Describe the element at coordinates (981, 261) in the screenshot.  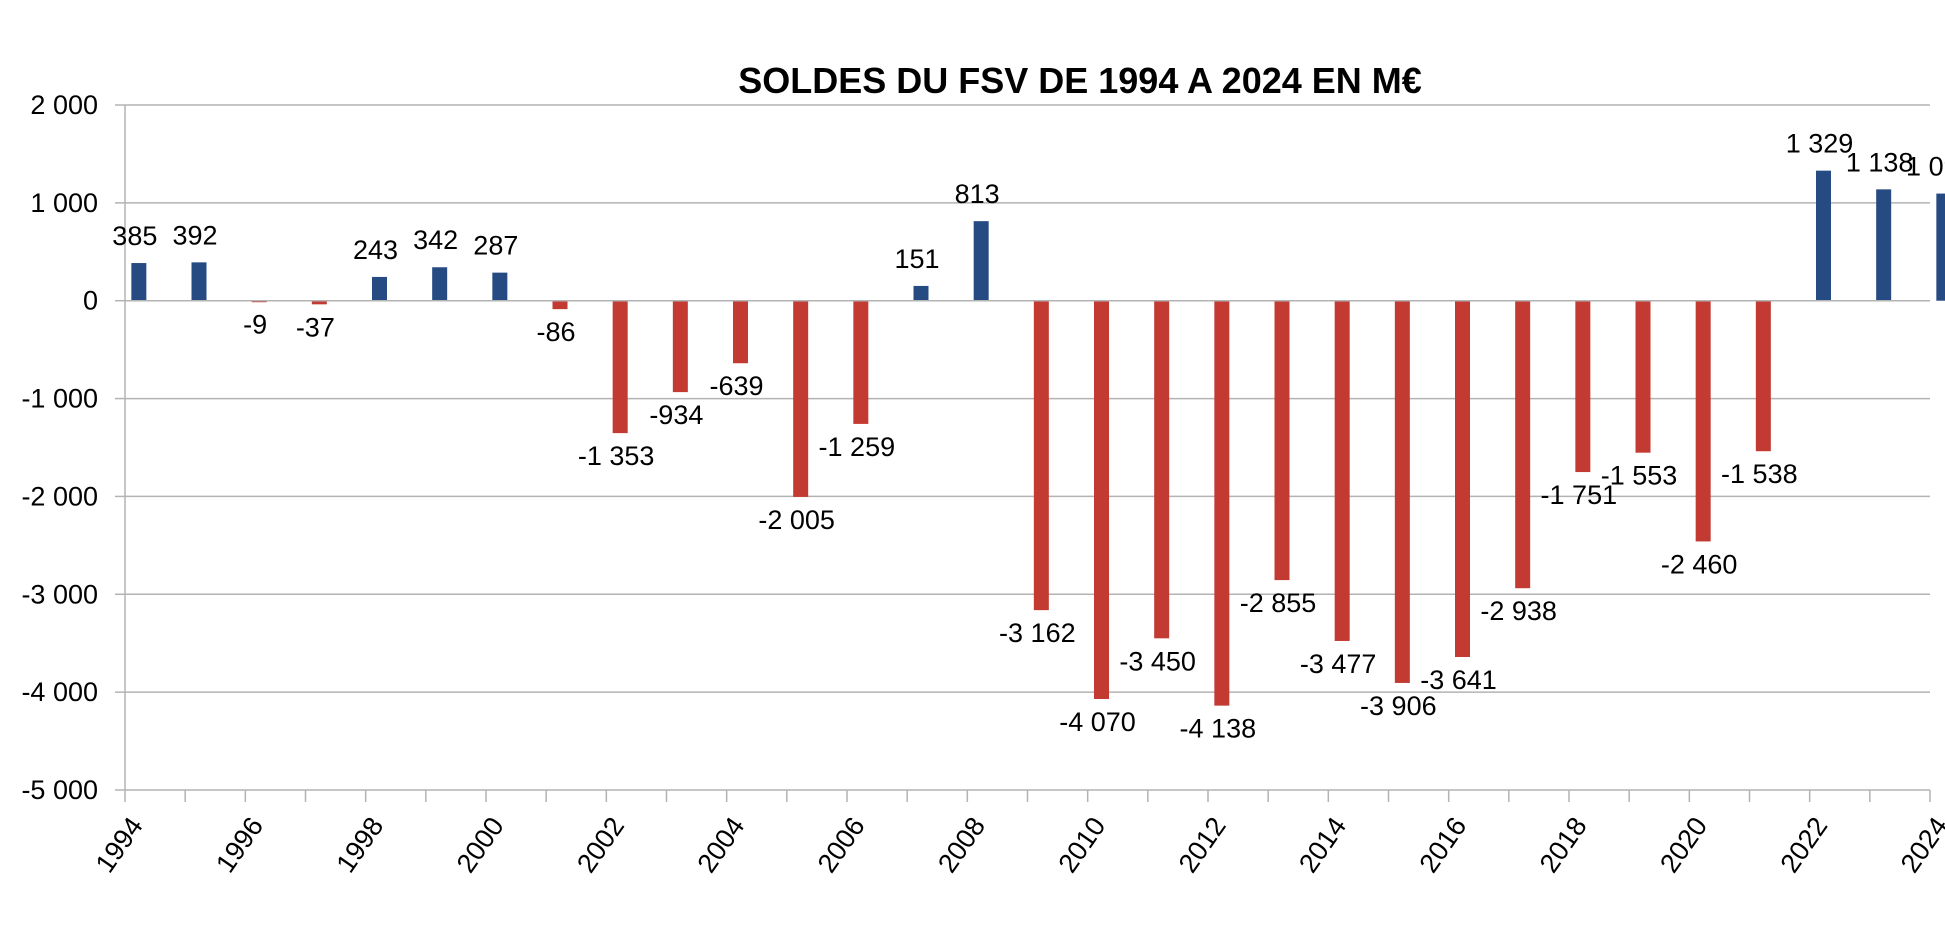
I see `bar-2008` at that location.